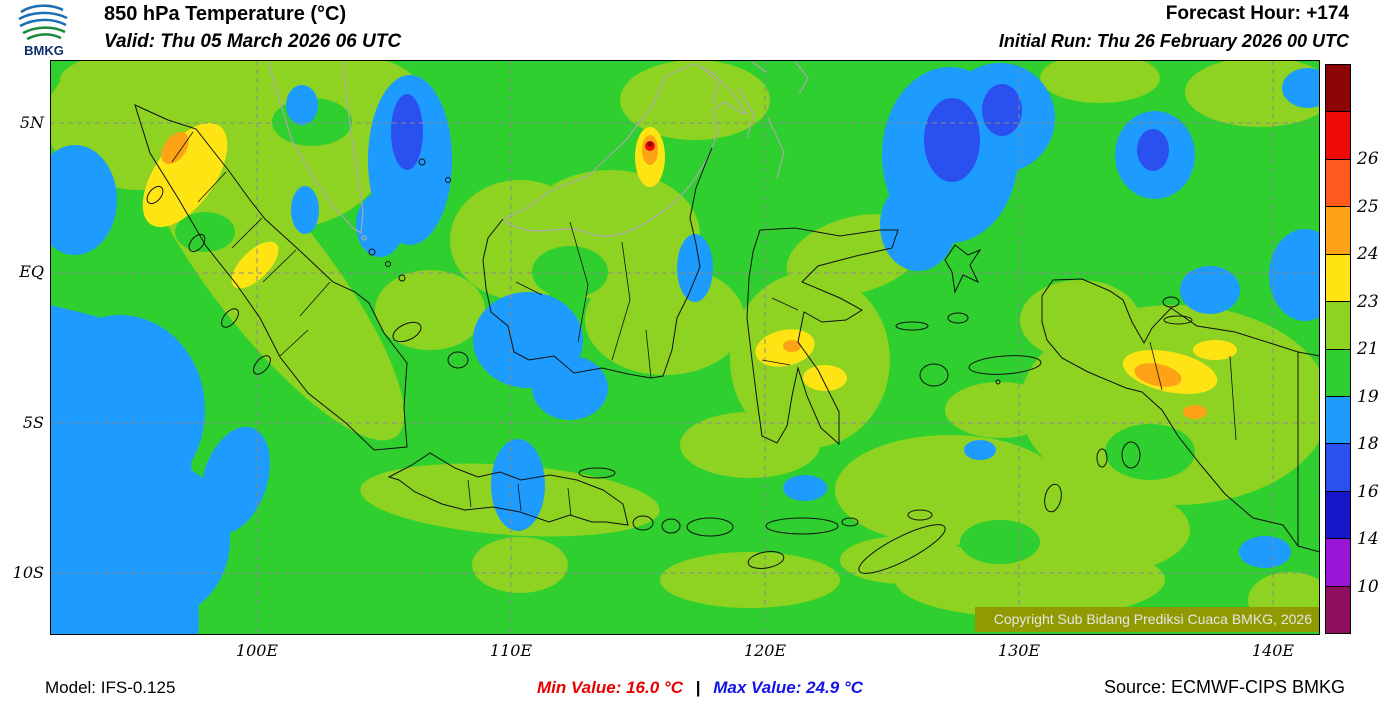 The image size is (1400, 709). Describe the element at coordinates (43, 16) in the screenshot. I see `logo-wave-icon` at that location.